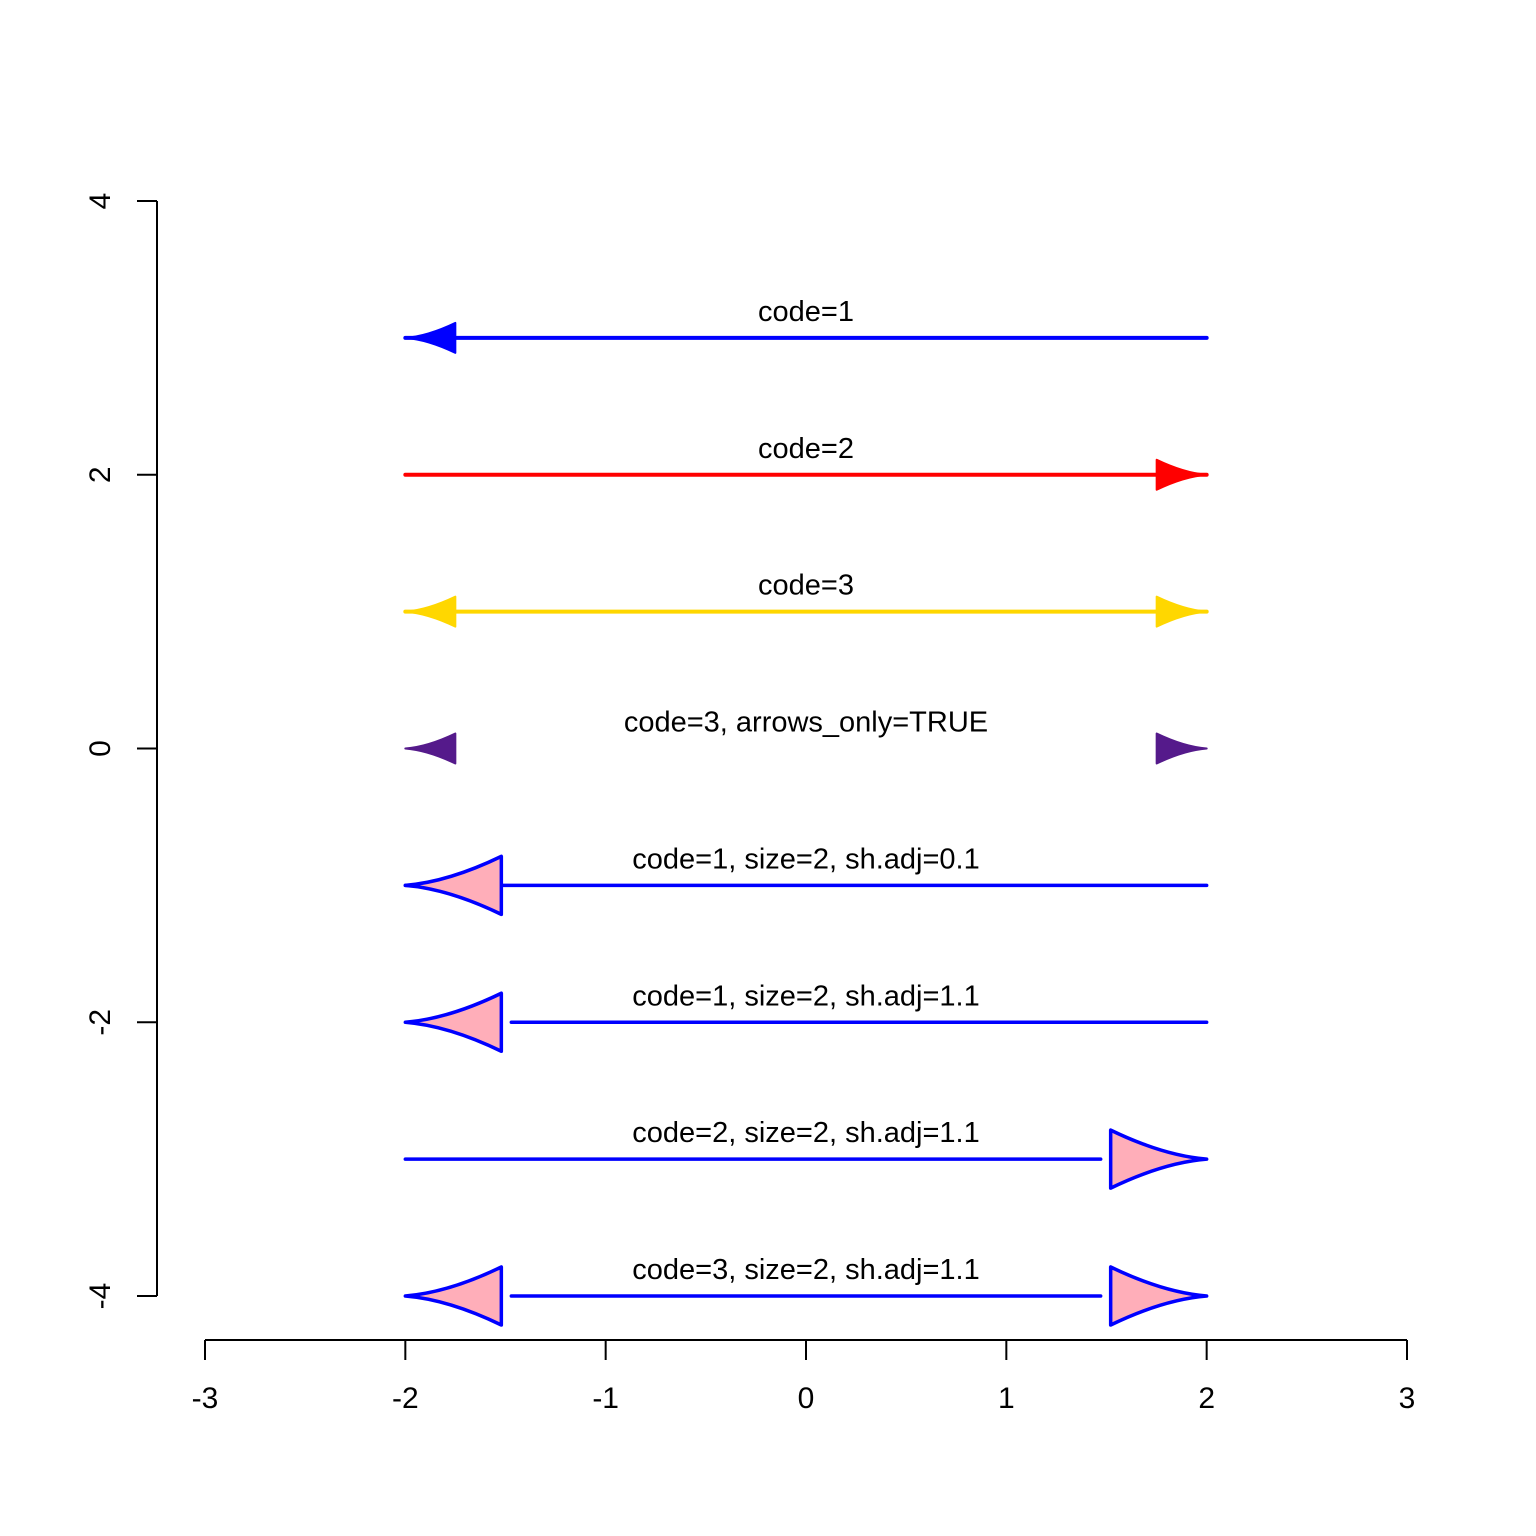 This screenshot has height=1536, width=1536. I want to click on y-tick-label: 2, so click(100, 474).